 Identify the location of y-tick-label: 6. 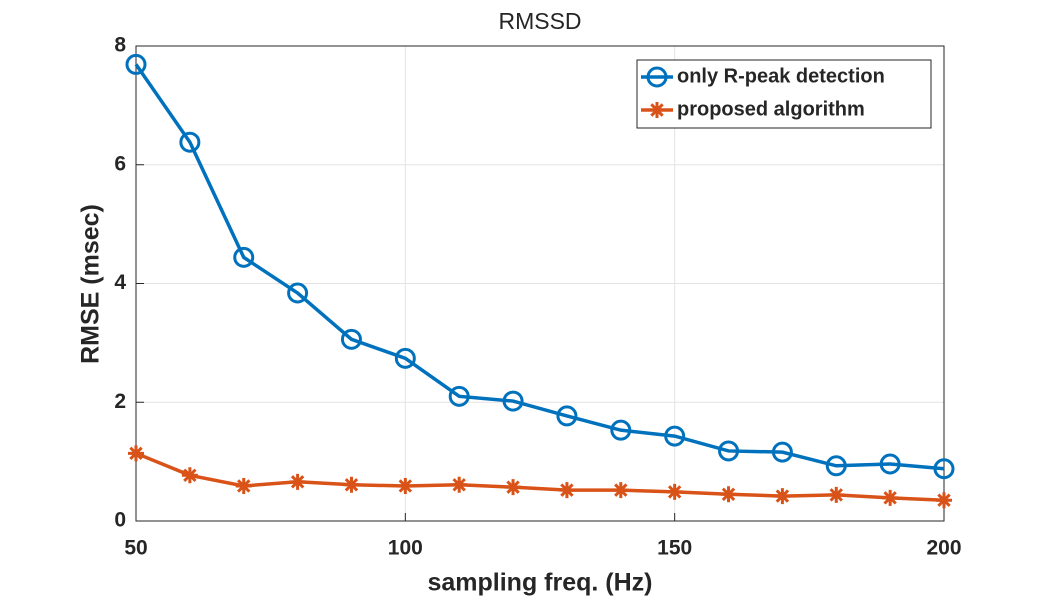
(120, 163).